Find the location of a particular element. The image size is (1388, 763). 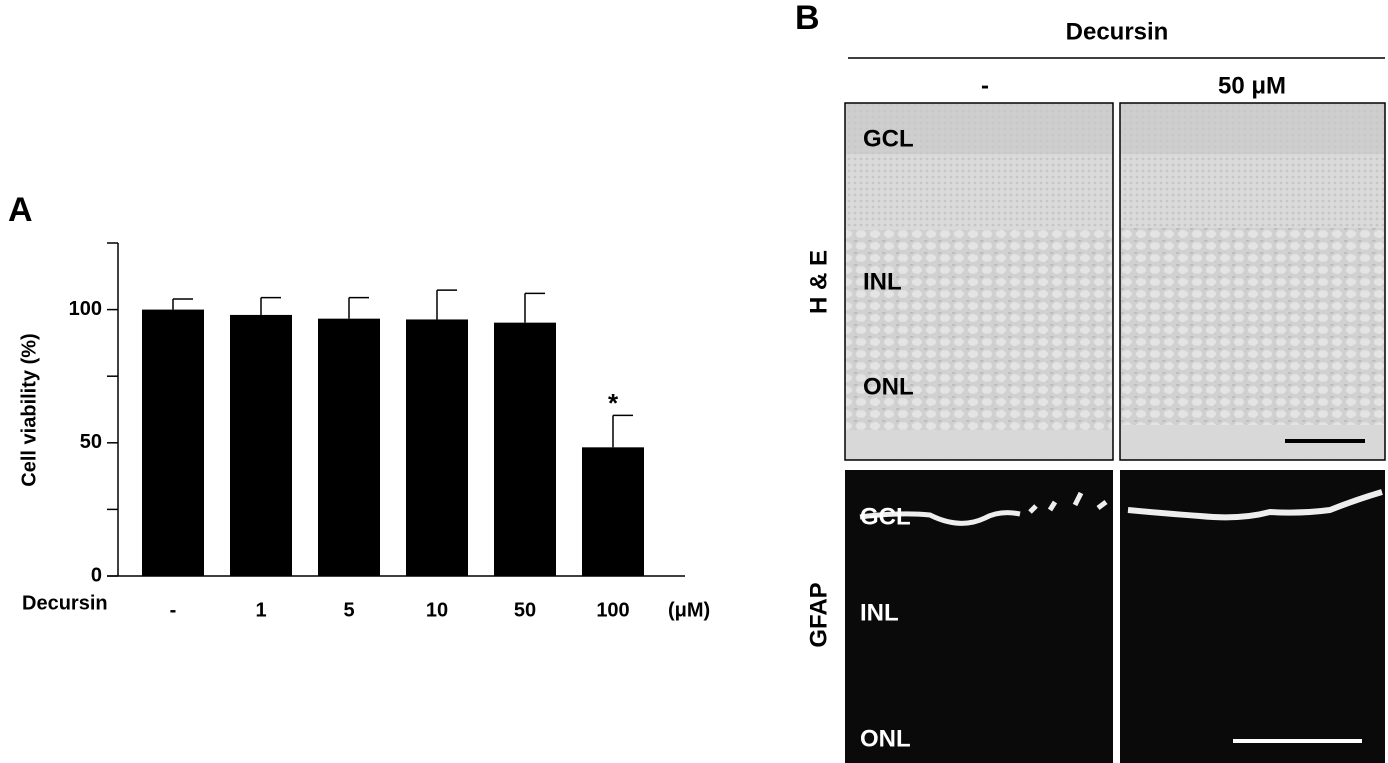

panel-label: B is located at coordinates (807, 18).